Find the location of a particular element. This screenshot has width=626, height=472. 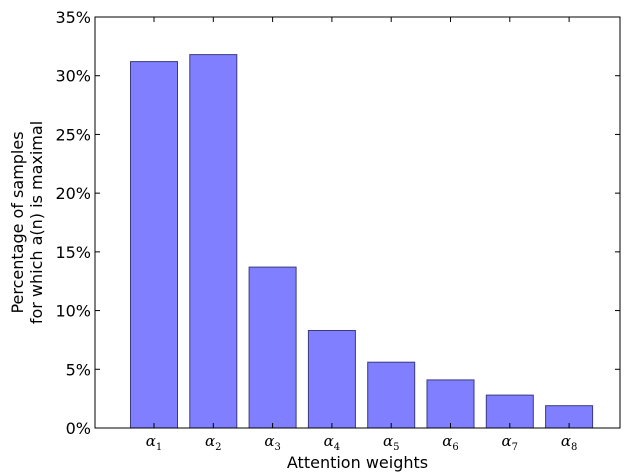

x-tick-label-sub: 2 is located at coordinates (218, 447).